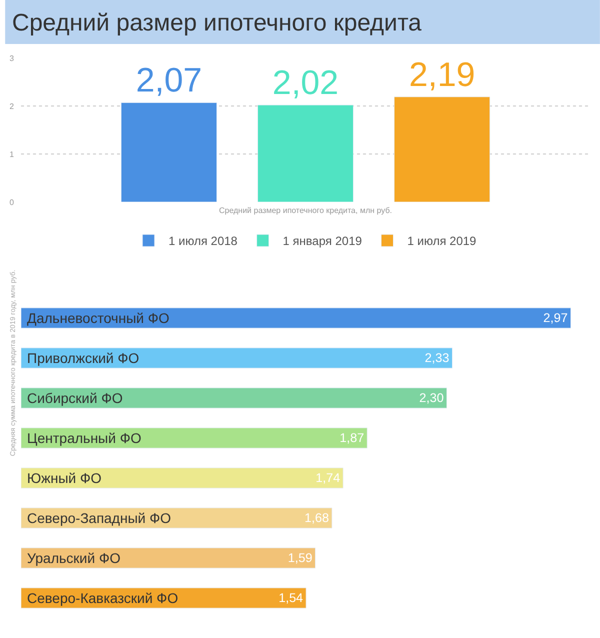 The height and width of the screenshot is (638, 600). I want to click on data-label: 2,02, so click(305, 83).